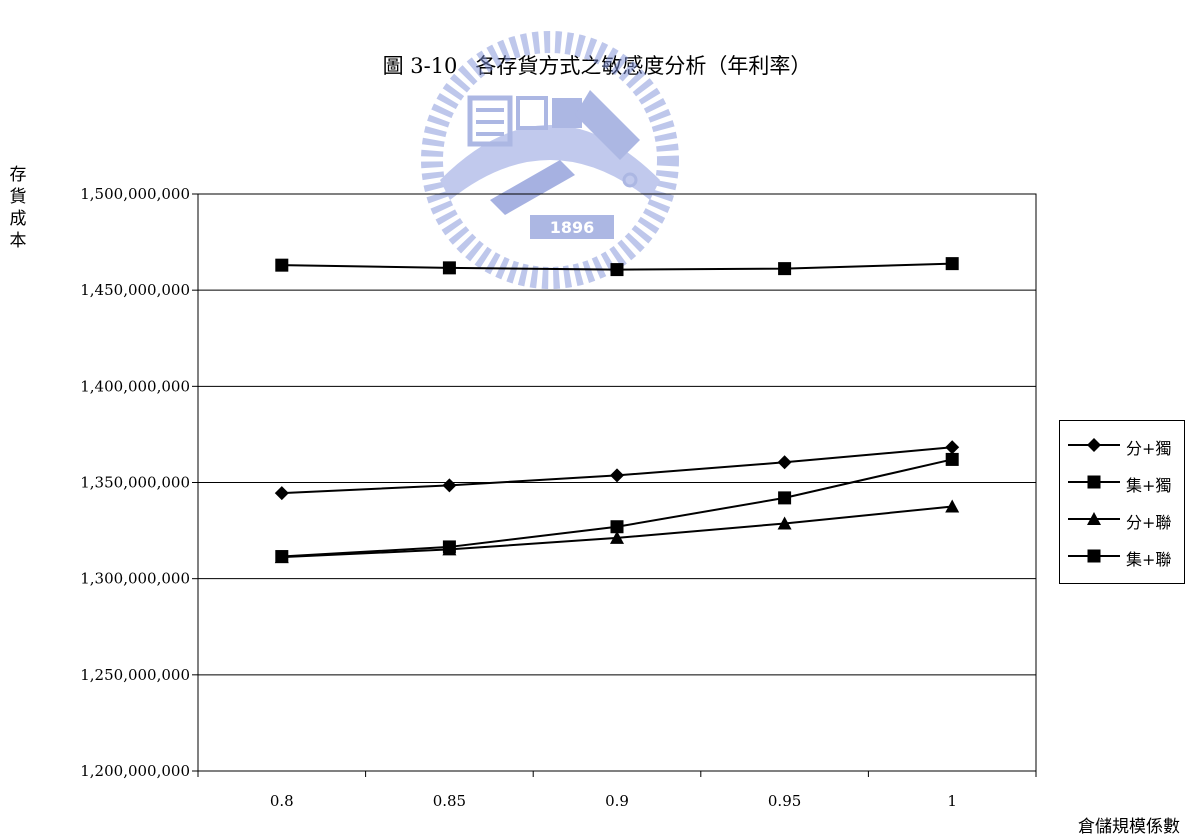 This screenshot has height=837, width=1194. I want to click on legend-item: 分+聯, so click(1122, 519).